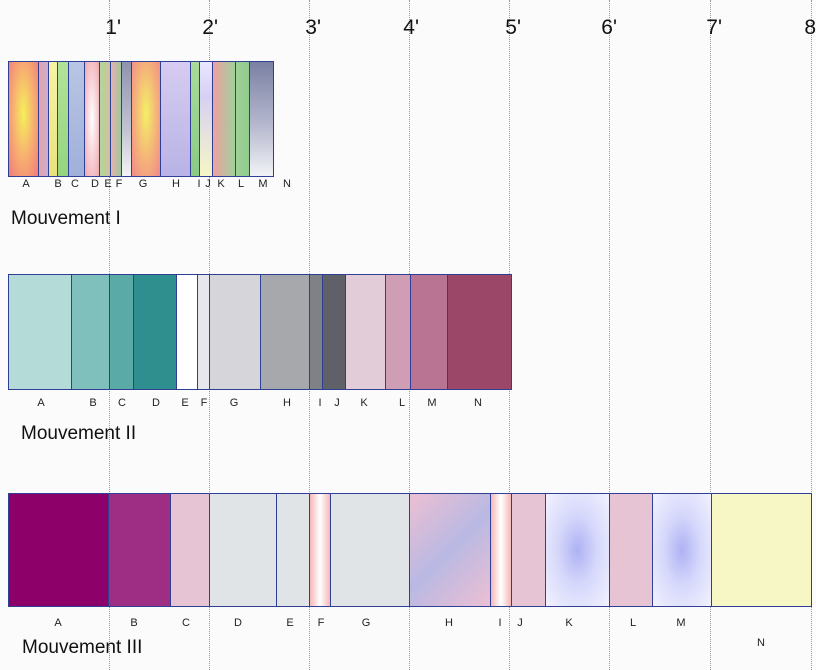 The image size is (816, 670). What do you see at coordinates (79, 433) in the screenshot?
I see `movement-title: Mouvement II` at bounding box center [79, 433].